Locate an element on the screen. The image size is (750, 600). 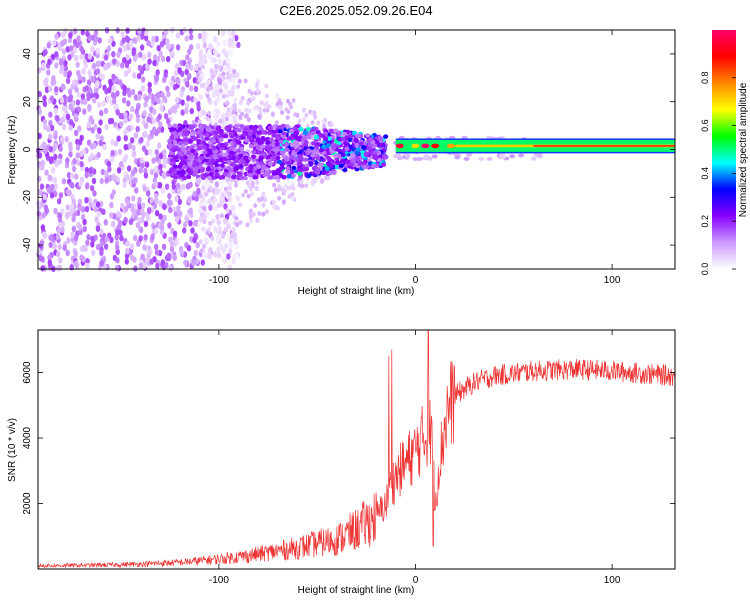
tick-label: -40 is located at coordinates (27, 244).